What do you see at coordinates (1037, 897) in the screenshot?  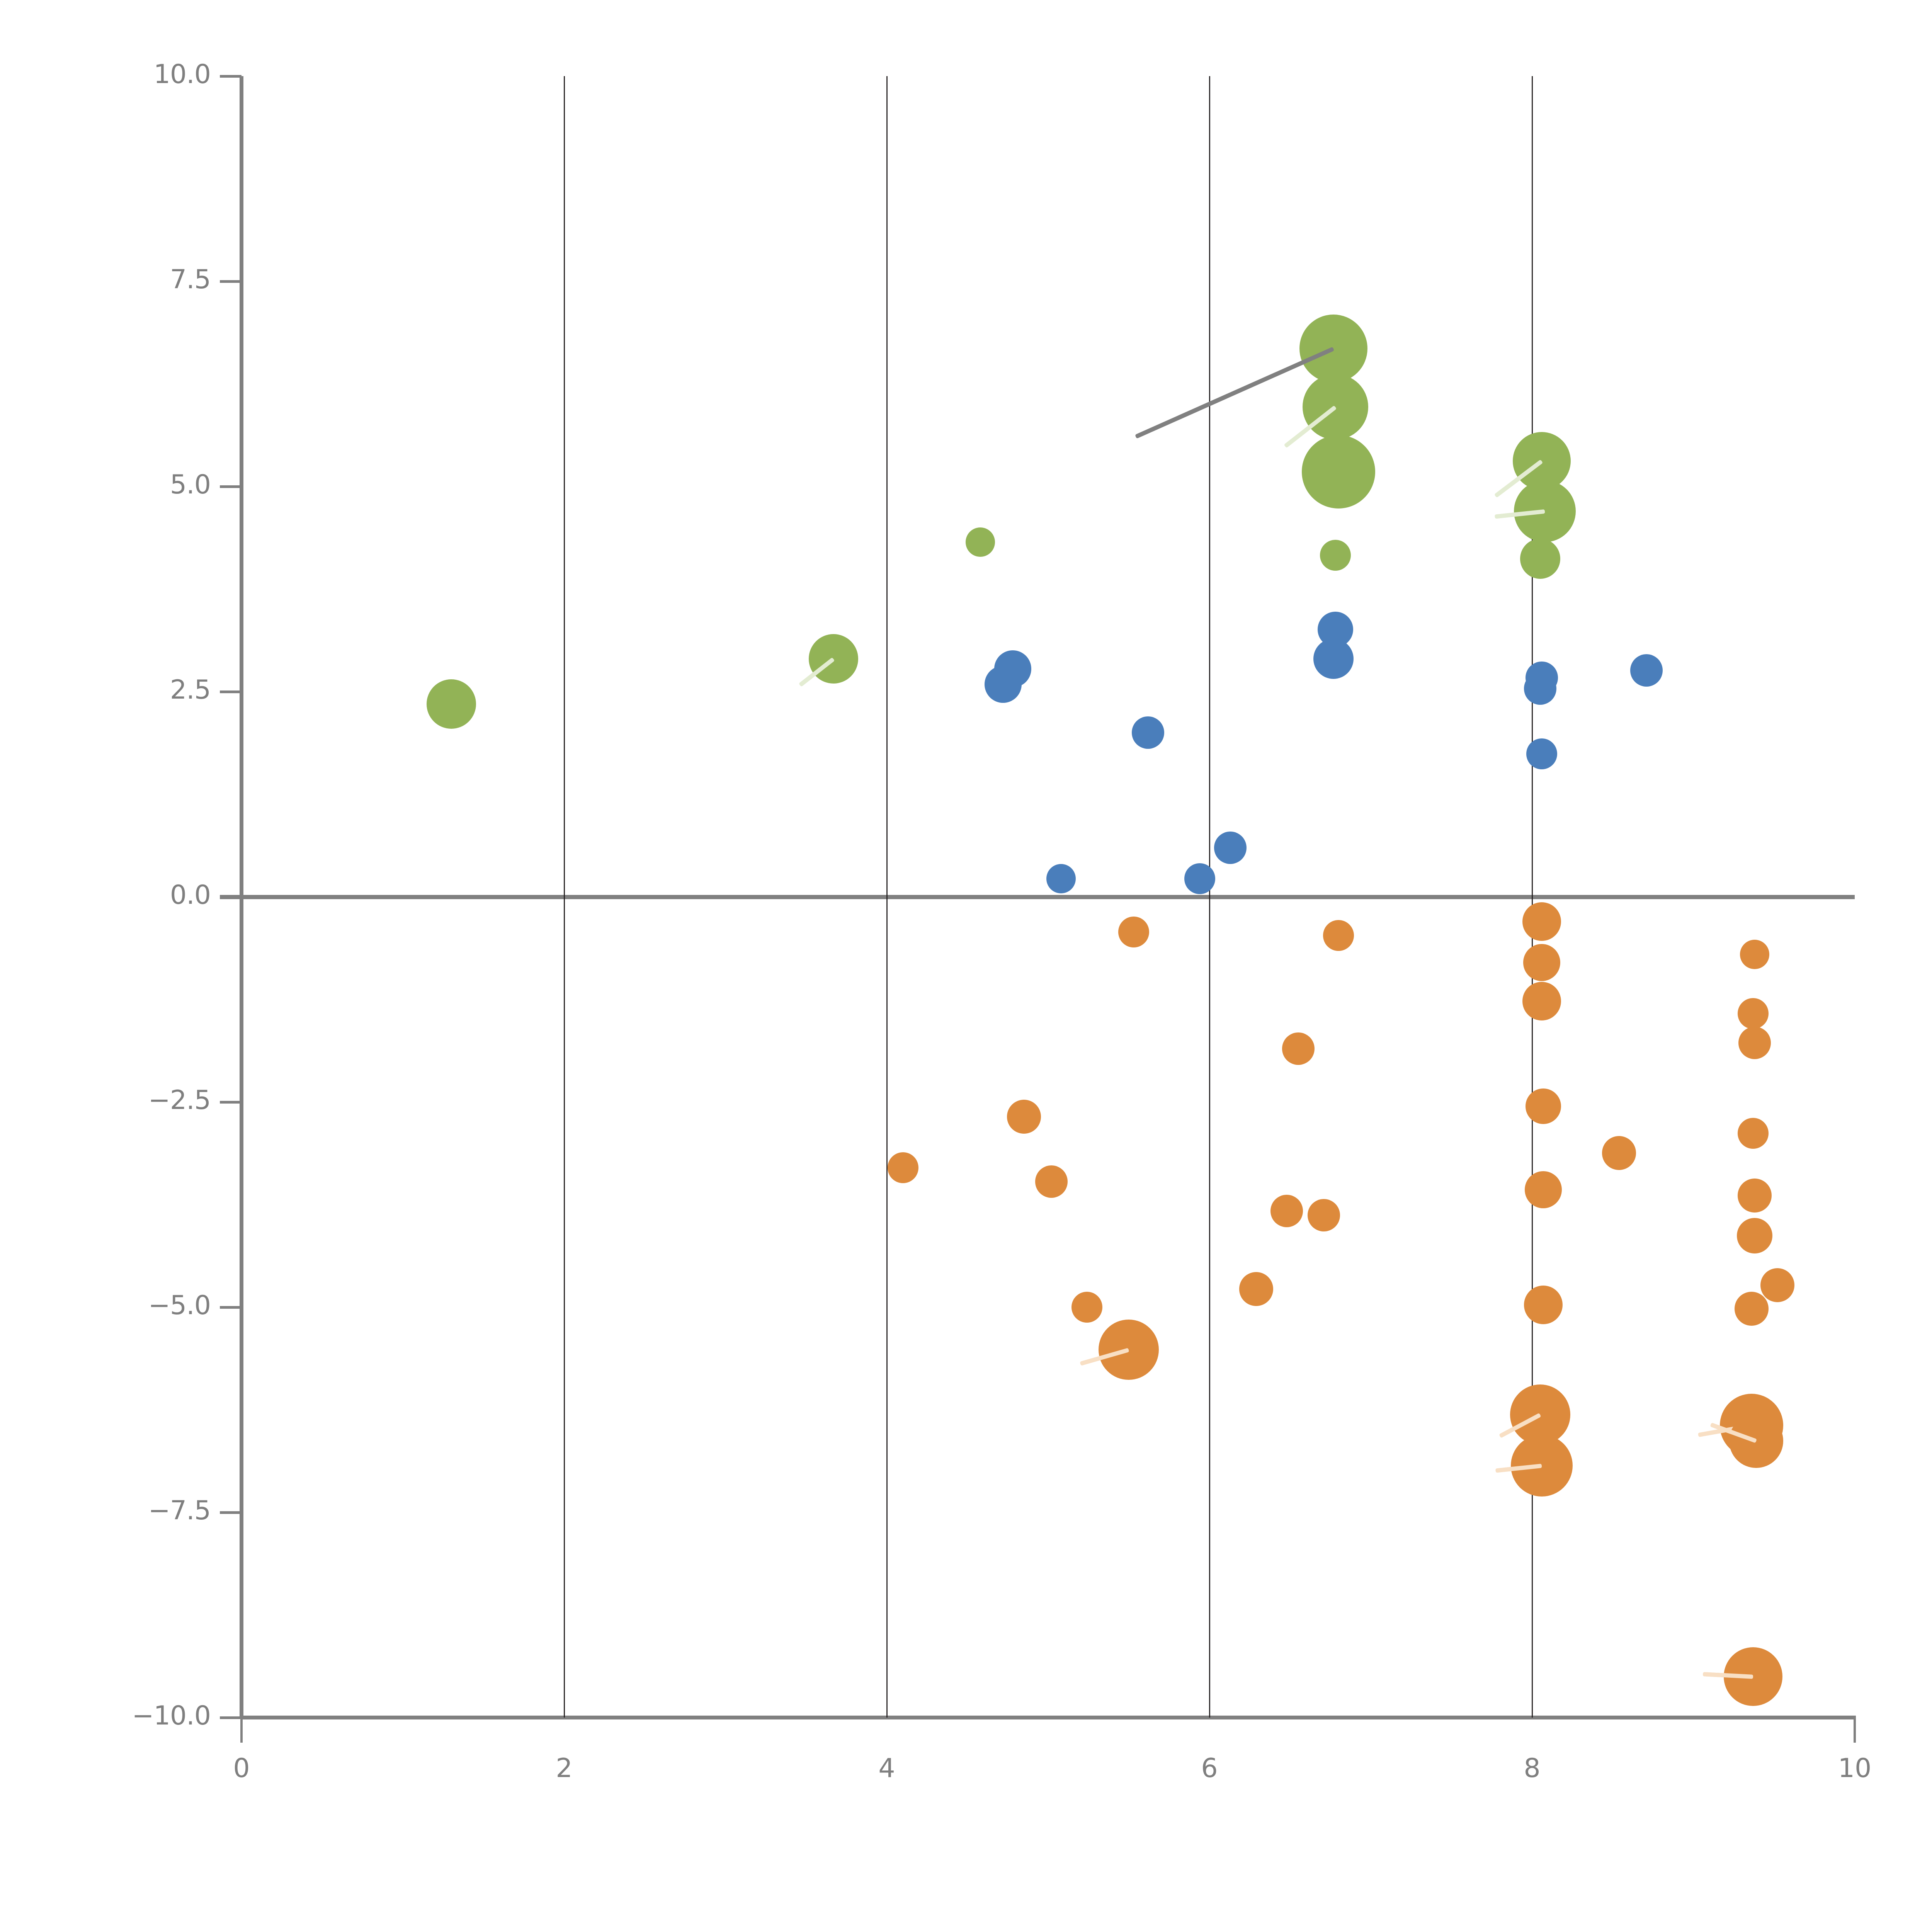 I see `zero-reference-line` at bounding box center [1037, 897].